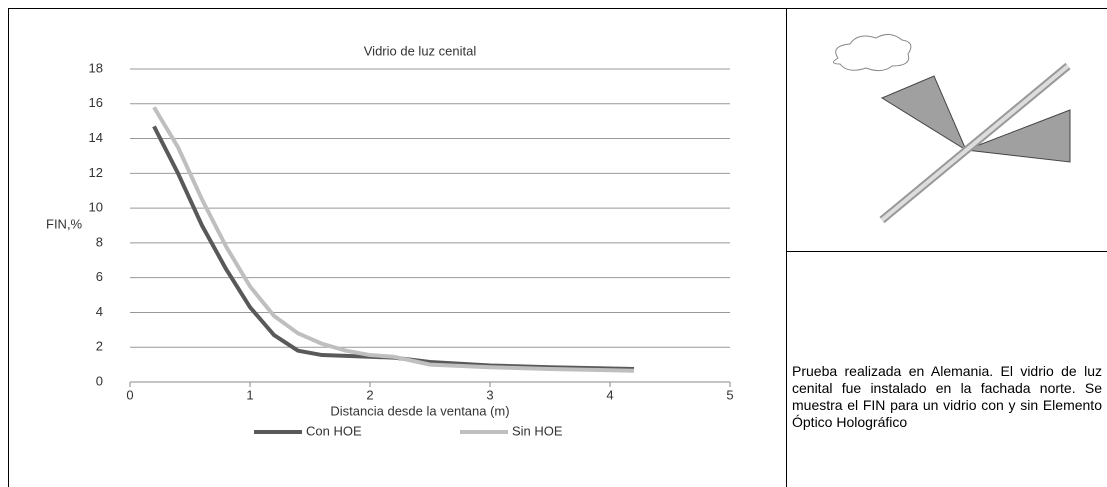  I want to click on x-tick-label: 1, so click(249, 394).